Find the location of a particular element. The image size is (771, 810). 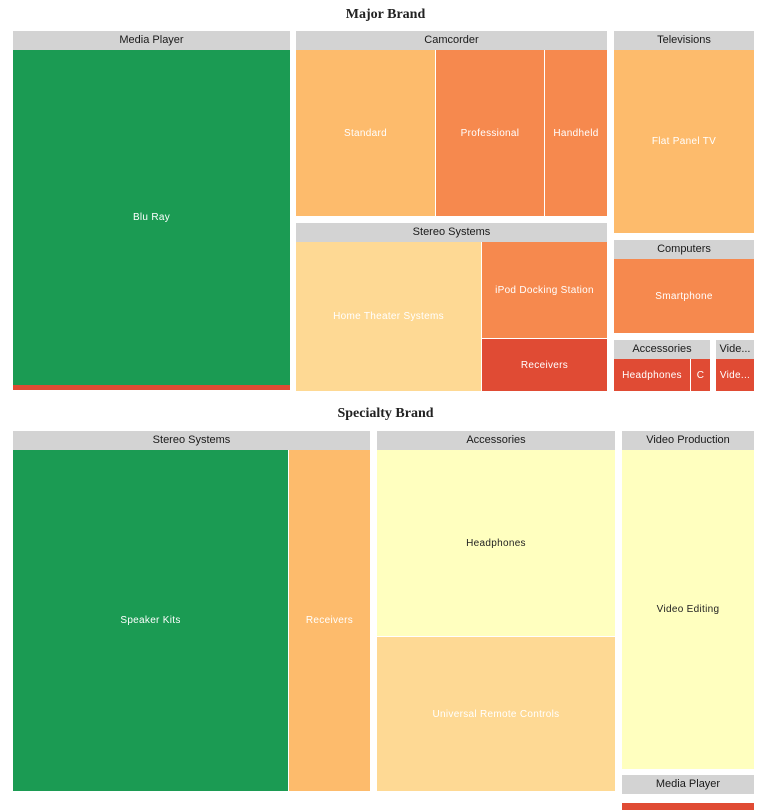

treemap-cell-ipod-docking-station: iPod Docking Station is located at coordinates (544, 290).